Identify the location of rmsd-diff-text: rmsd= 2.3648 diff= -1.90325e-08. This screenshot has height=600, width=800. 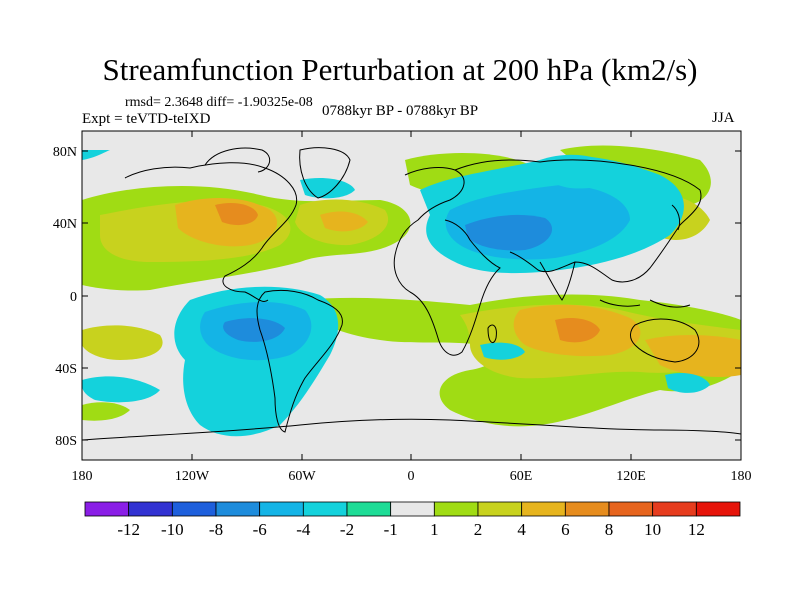
(219, 102).